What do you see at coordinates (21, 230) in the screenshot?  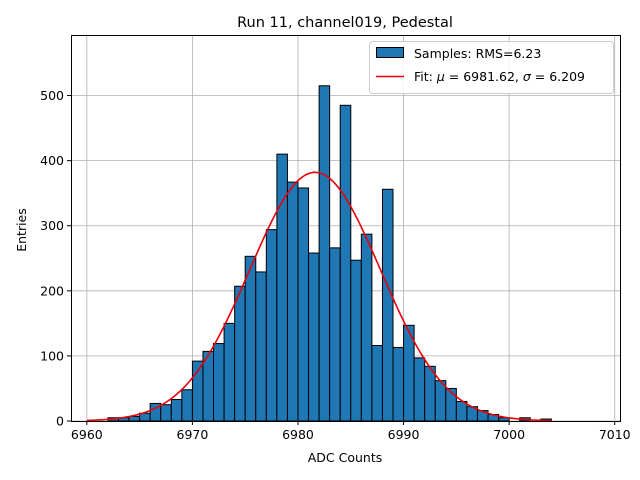 I see `y-axis-label: Entries` at bounding box center [21, 230].